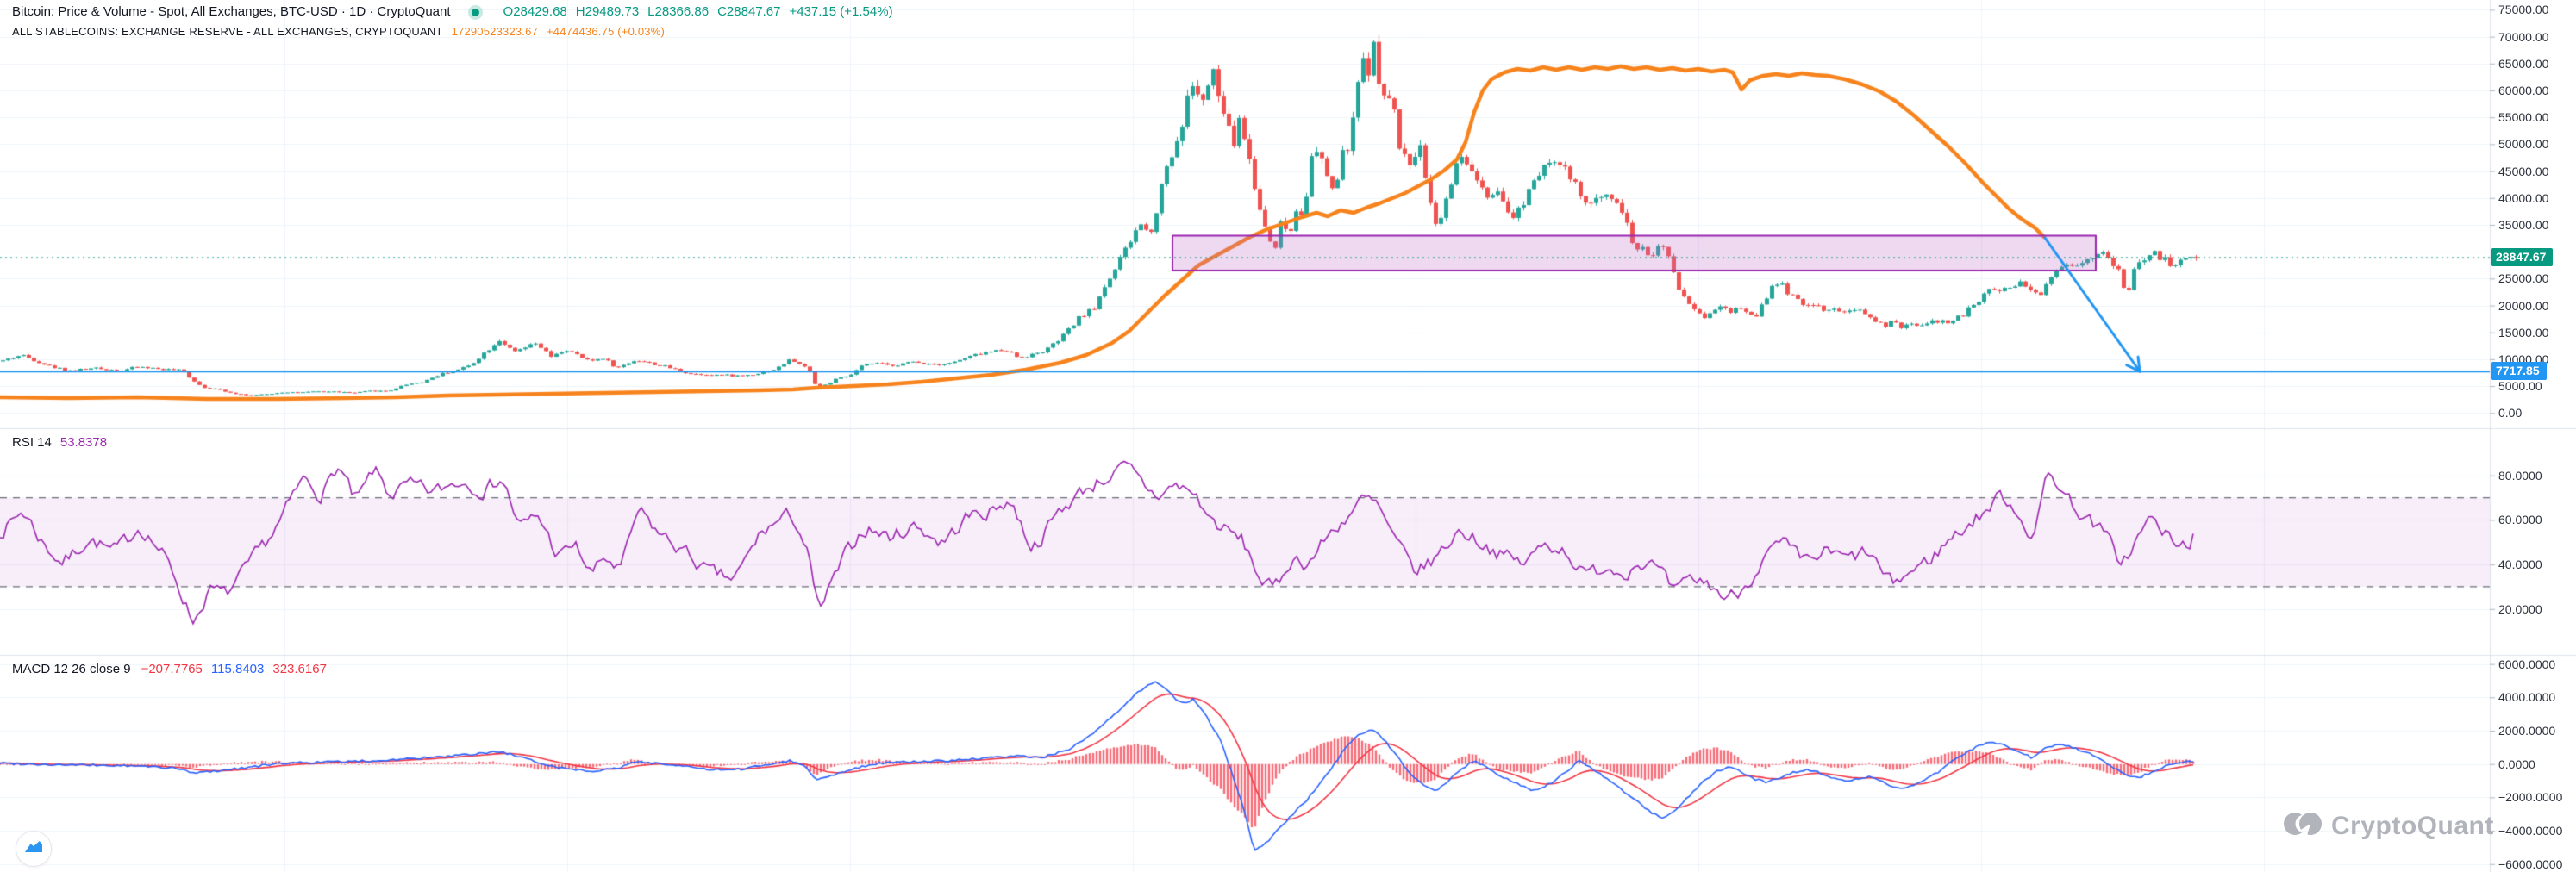 The width and height of the screenshot is (2576, 872). What do you see at coordinates (2523, 171) in the screenshot?
I see `axis-tick-label: 45000.00` at bounding box center [2523, 171].